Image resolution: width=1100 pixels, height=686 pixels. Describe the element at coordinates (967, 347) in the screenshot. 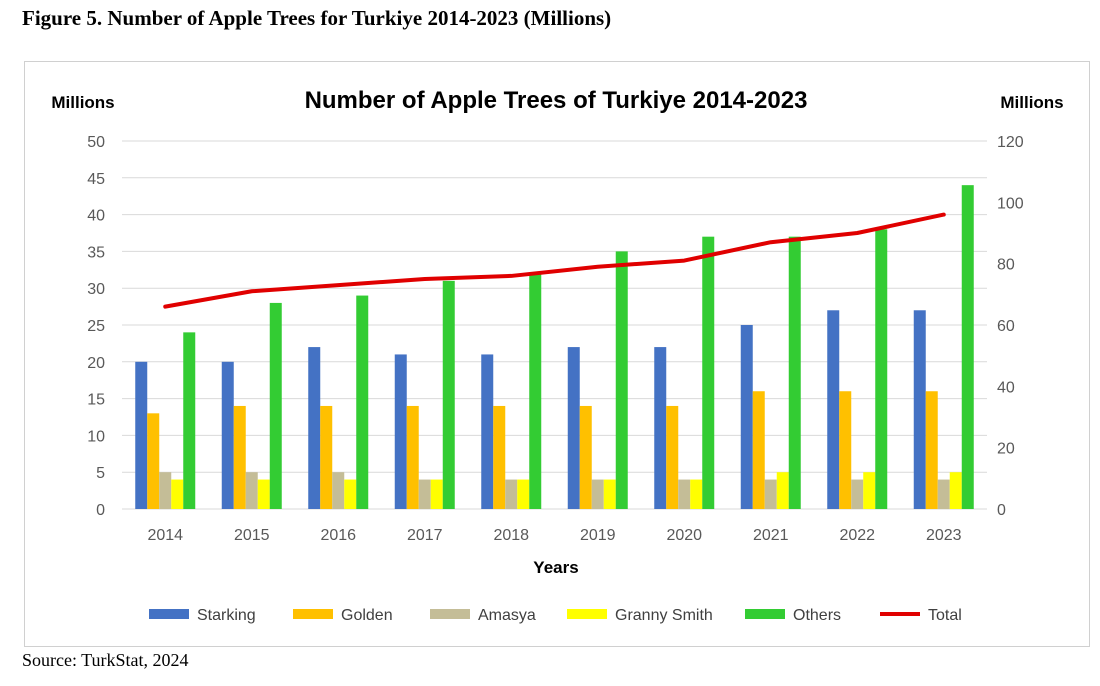

I see `bar-others-2023` at that location.